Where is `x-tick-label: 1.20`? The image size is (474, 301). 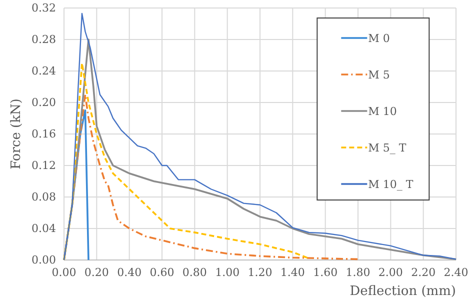
x-tick-label: 1.20 is located at coordinates (260, 272).